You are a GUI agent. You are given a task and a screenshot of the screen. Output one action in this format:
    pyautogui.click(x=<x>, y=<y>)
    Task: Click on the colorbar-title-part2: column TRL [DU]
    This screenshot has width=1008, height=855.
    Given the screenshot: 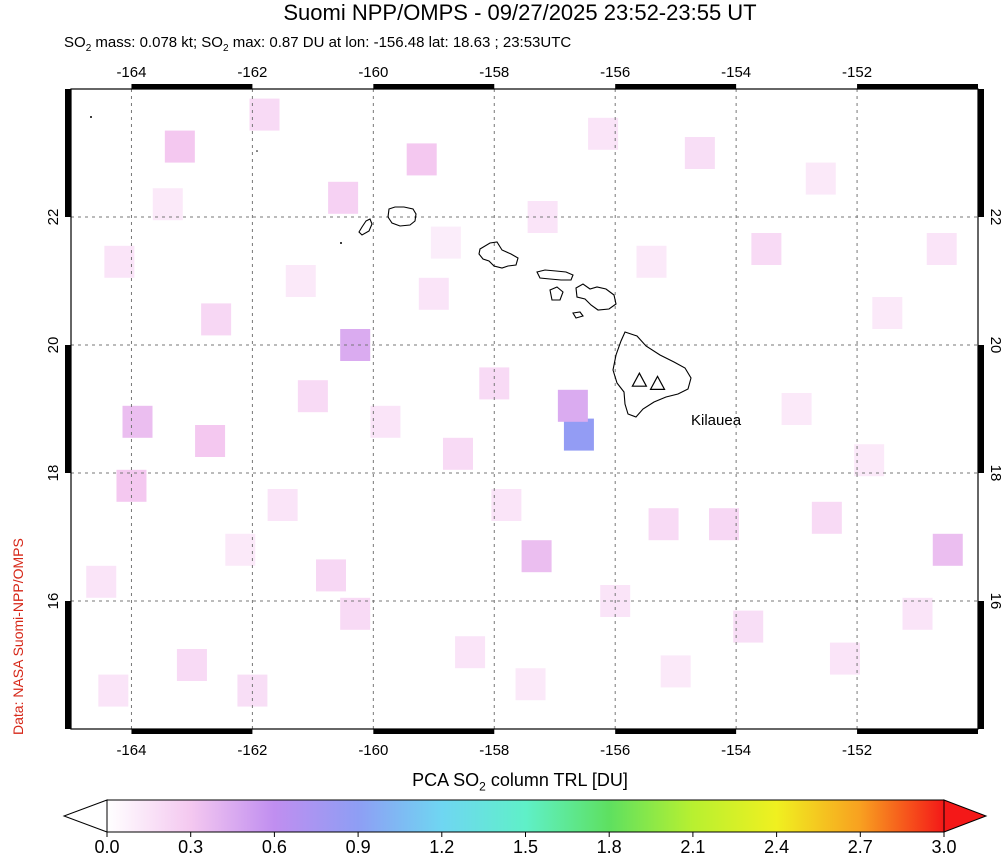 What is the action you would take?
    pyautogui.click(x=556, y=780)
    